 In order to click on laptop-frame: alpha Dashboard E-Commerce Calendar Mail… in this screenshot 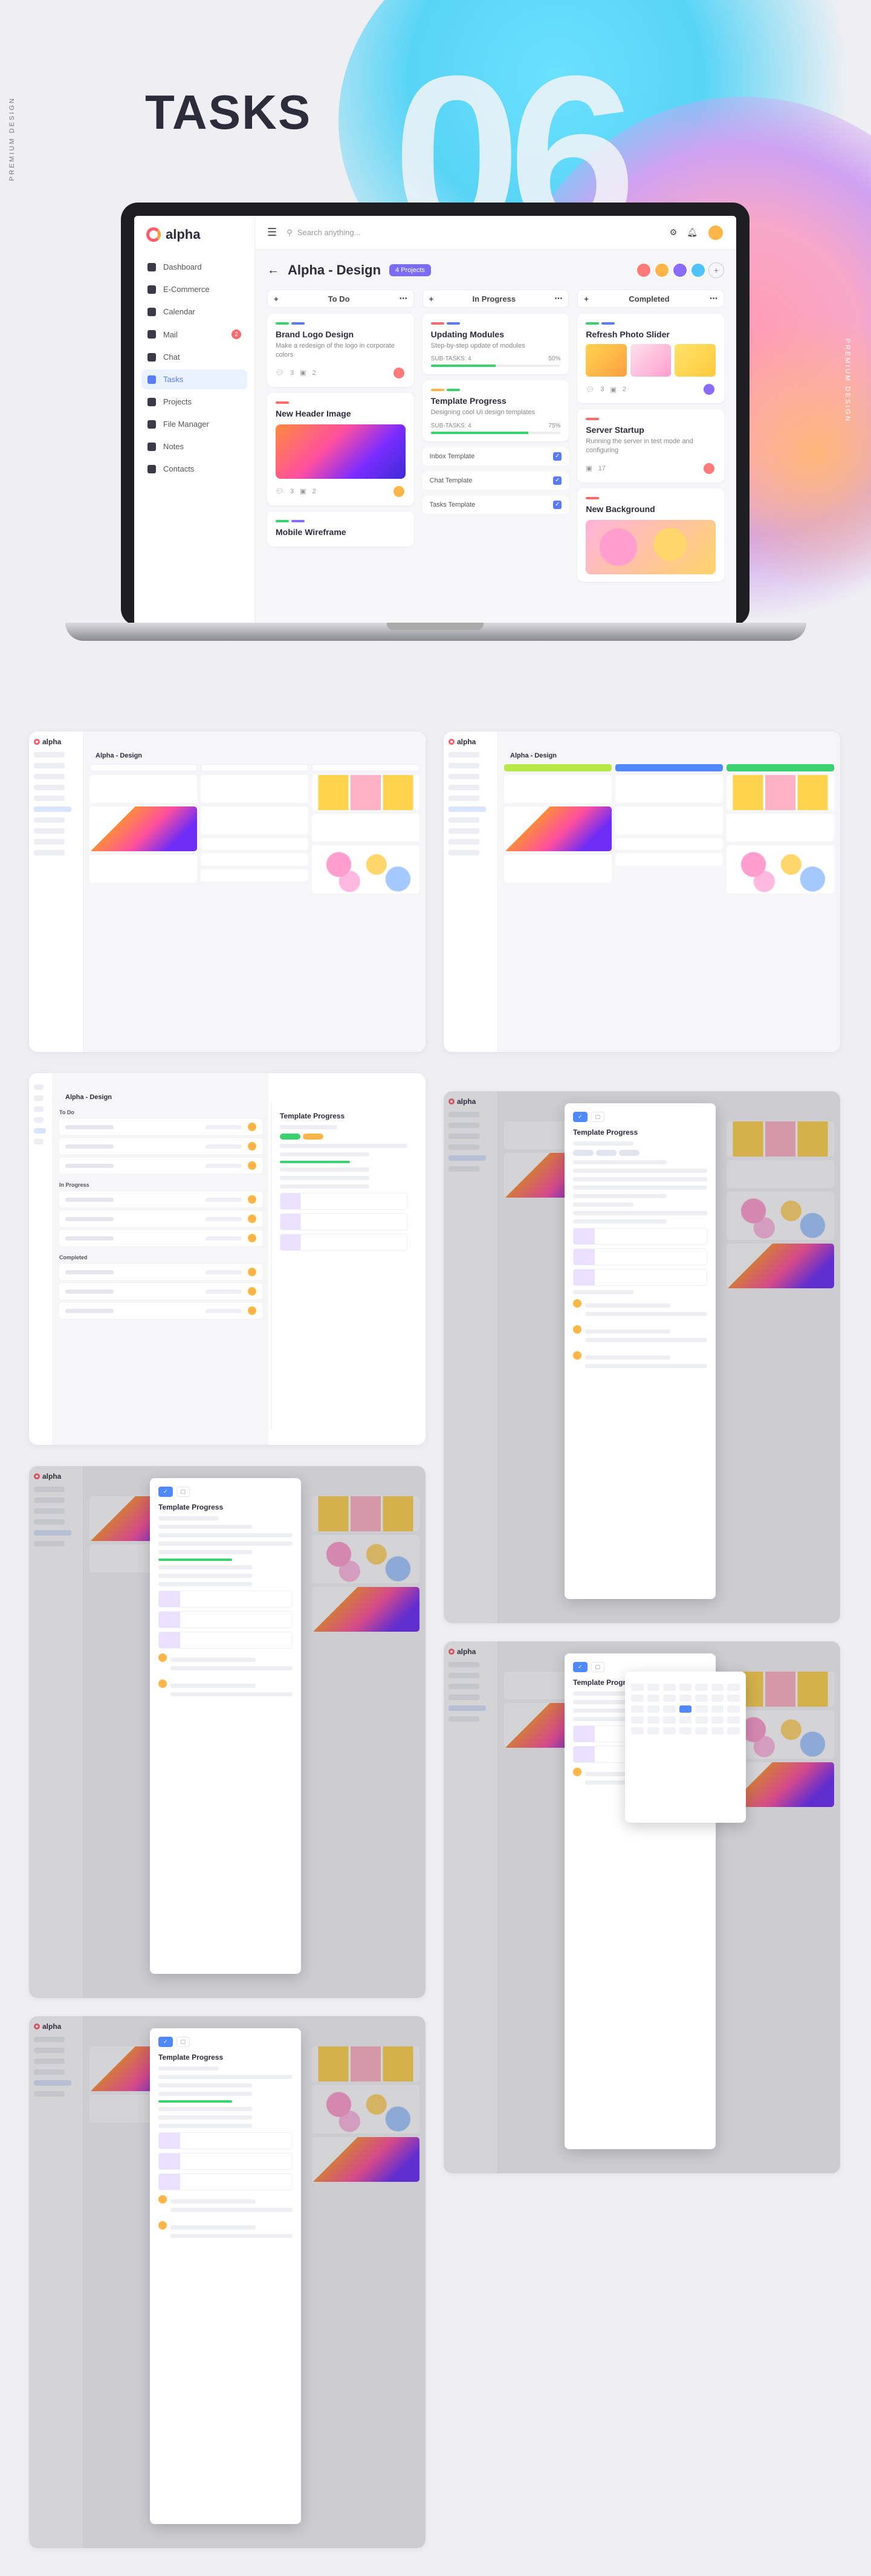, I will do `click(435, 415)`.